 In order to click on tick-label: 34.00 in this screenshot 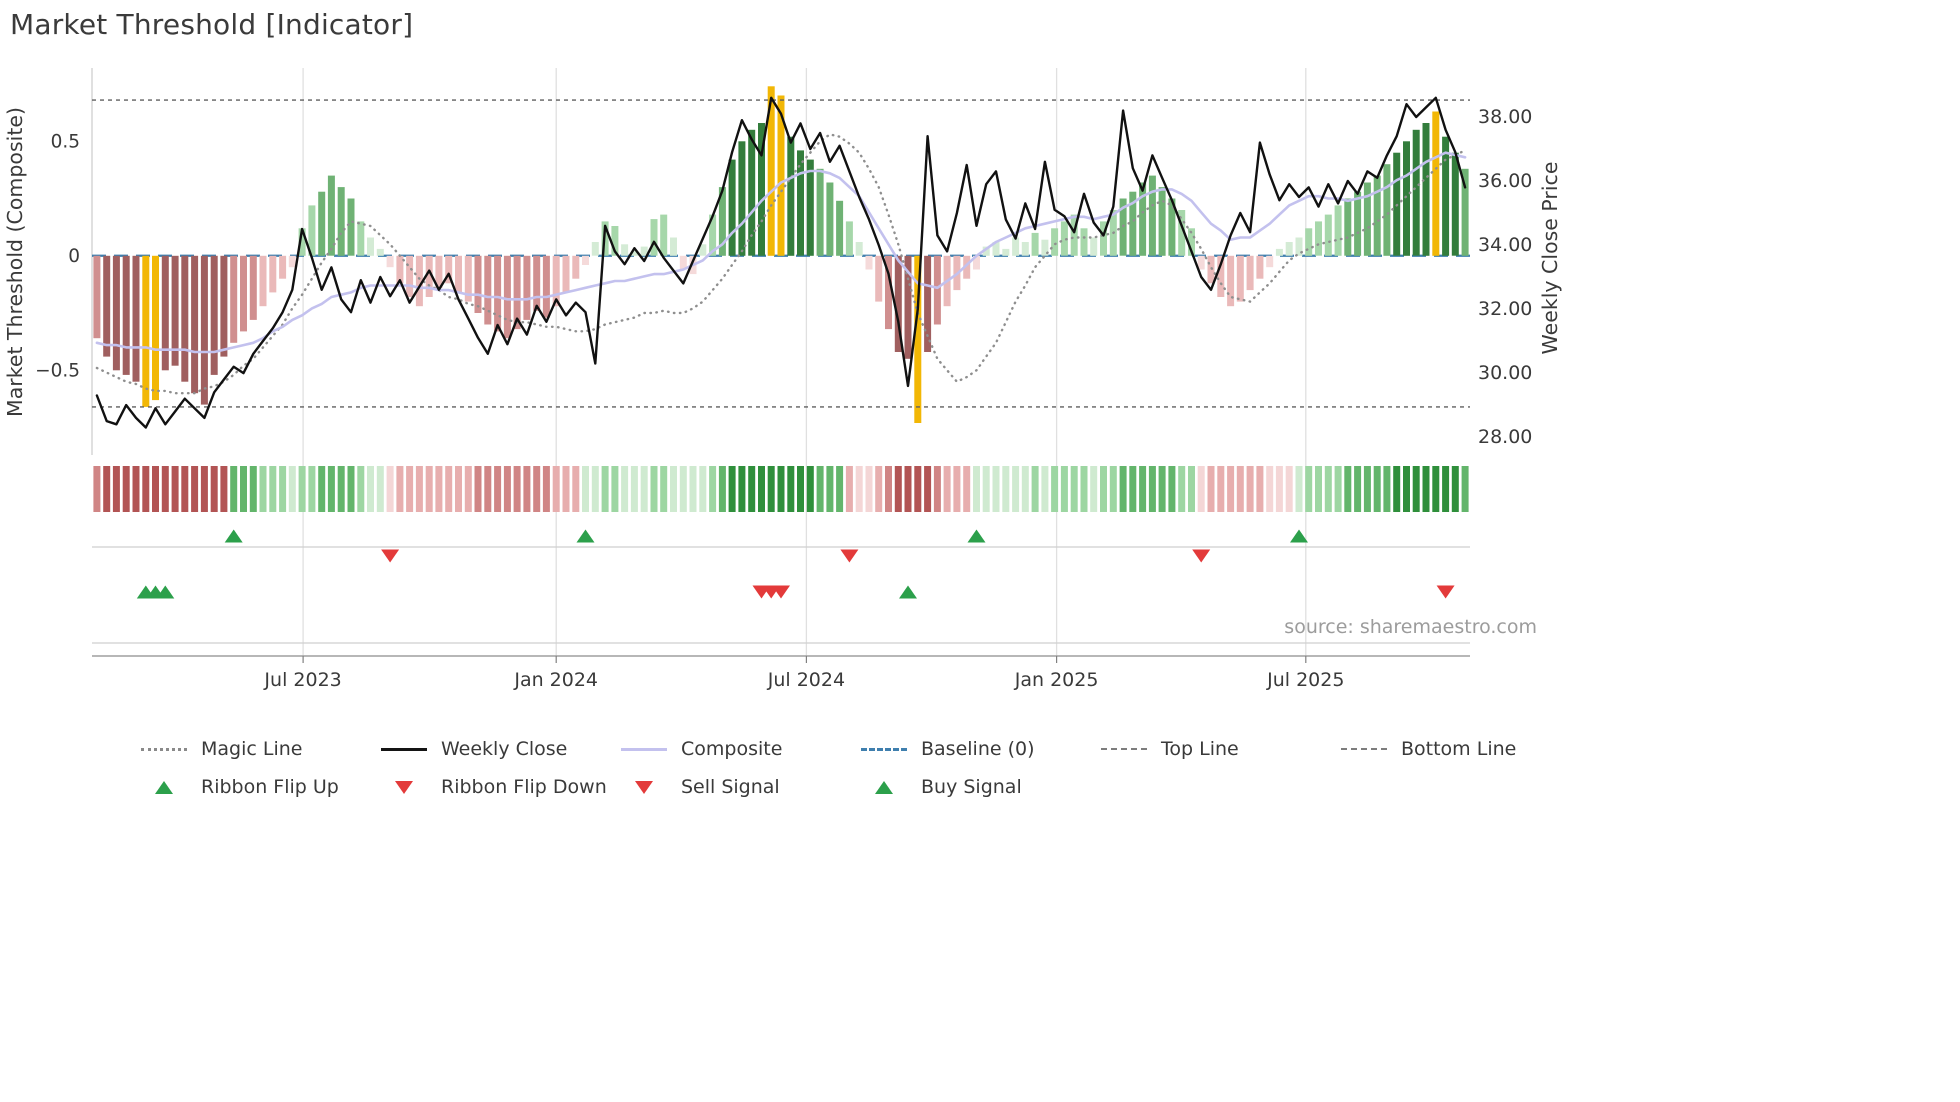, I will do `click(1505, 245)`.